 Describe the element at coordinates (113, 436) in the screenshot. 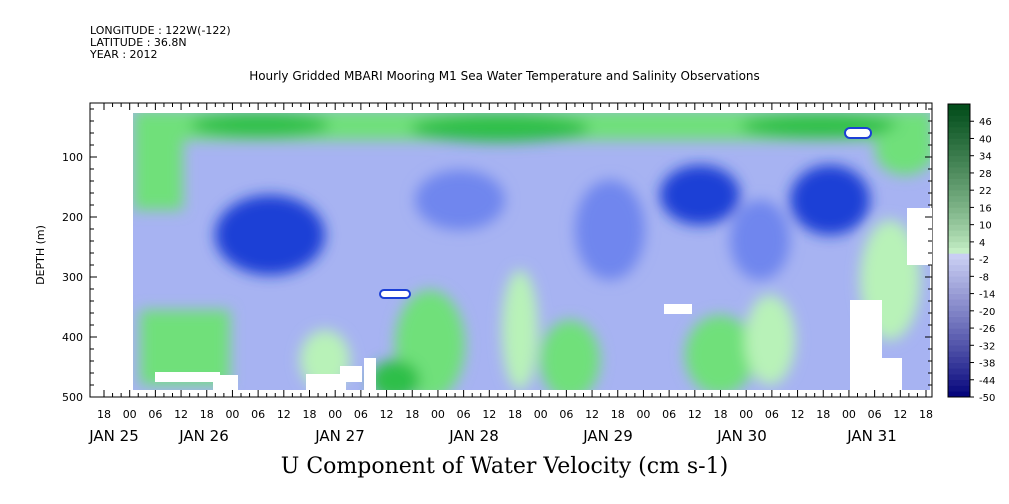

I see `x-date-label: JAN 25` at that location.